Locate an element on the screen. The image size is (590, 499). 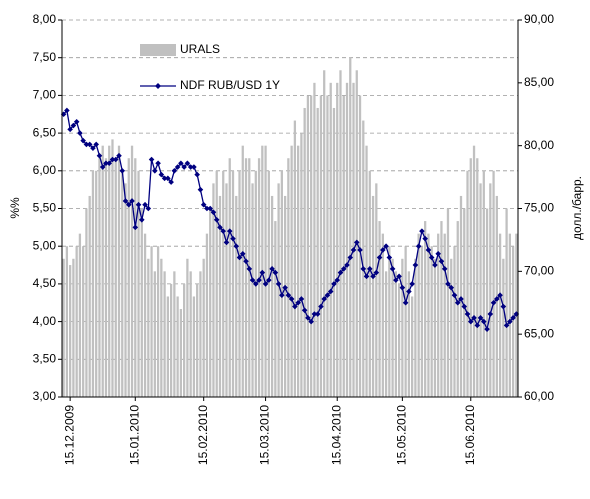
y-tick-label: 6,00 is located at coordinates (45, 170).